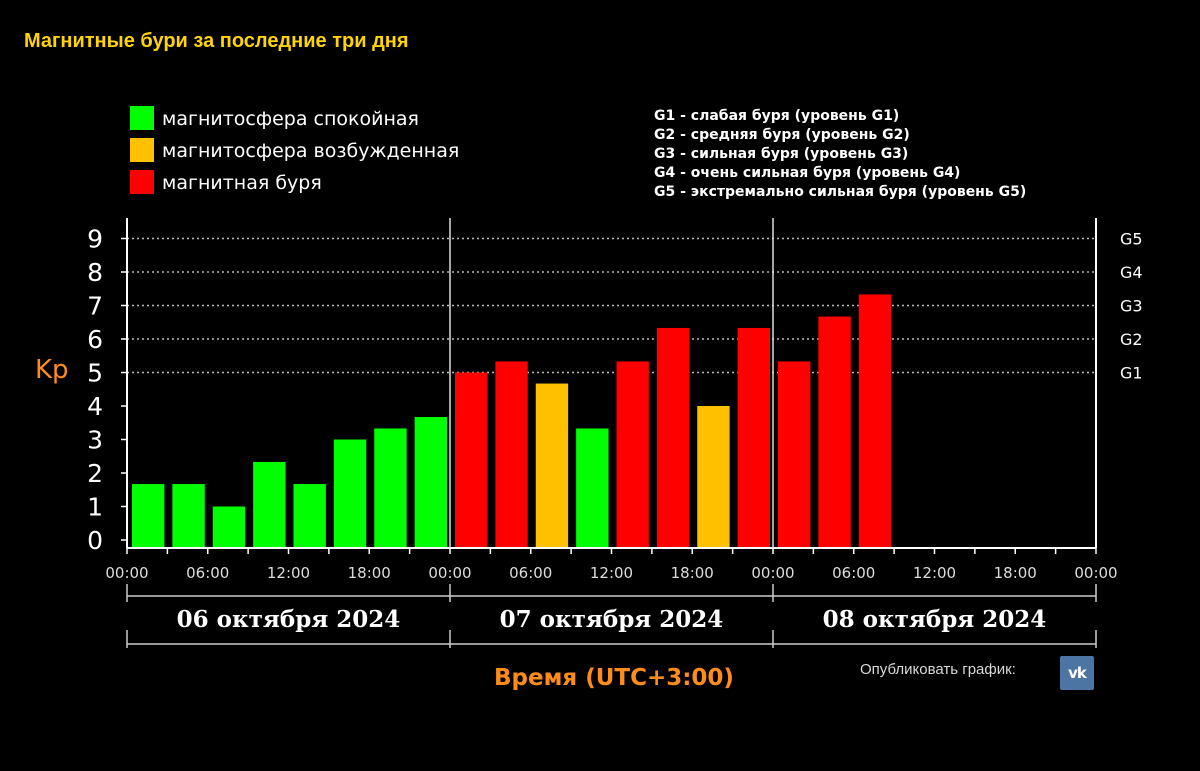 The height and width of the screenshot is (771, 1200). I want to click on x-axis-label: Время (UTC+3:00), so click(614, 678).